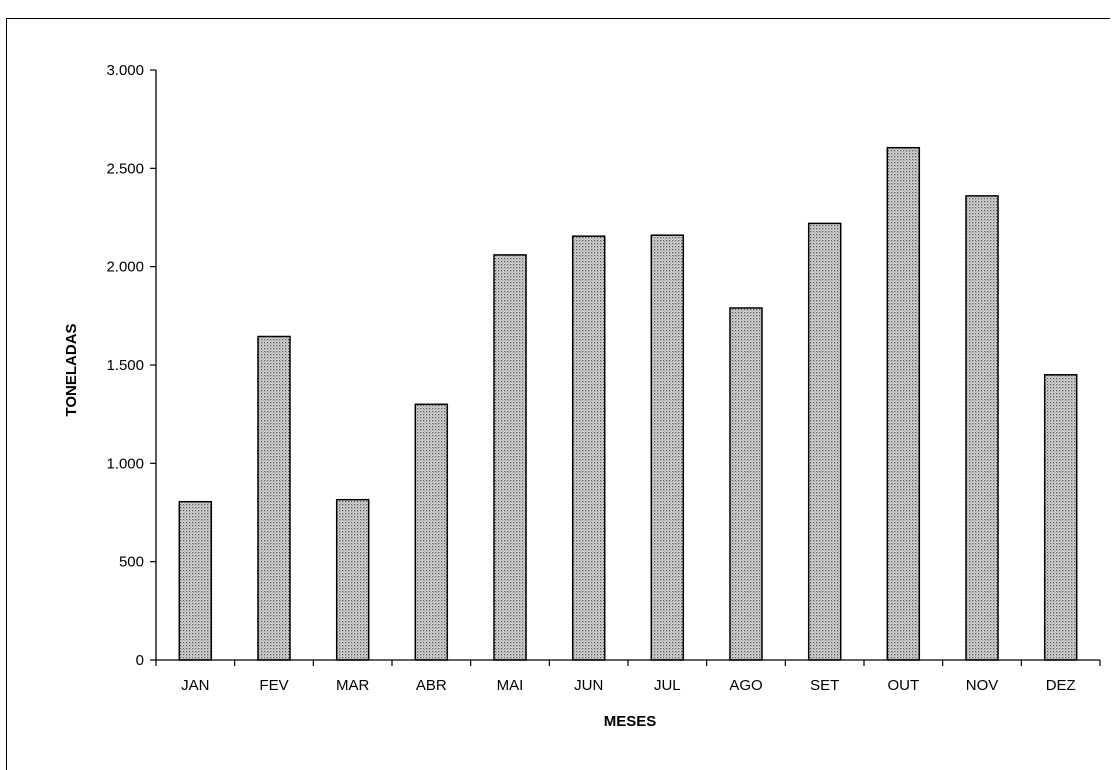 This screenshot has height=770, width=1117. Describe the element at coordinates (140, 660) in the screenshot. I see `y-tick-label: 0` at that location.